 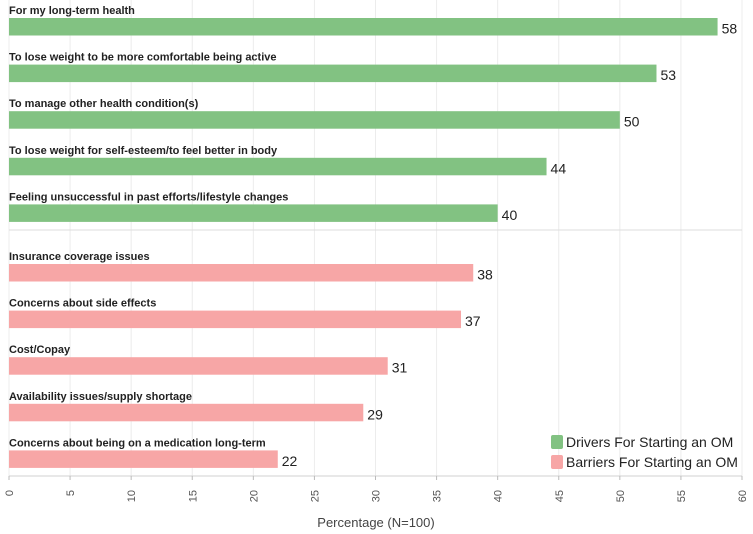 What do you see at coordinates (559, 168) in the screenshot?
I see `data-label: 44` at bounding box center [559, 168].